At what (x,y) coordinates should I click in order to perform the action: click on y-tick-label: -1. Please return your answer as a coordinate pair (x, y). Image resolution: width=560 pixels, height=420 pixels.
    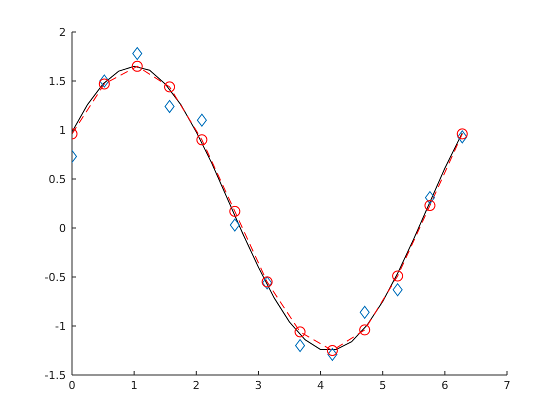
    Looking at the image, I should click on (60, 326).